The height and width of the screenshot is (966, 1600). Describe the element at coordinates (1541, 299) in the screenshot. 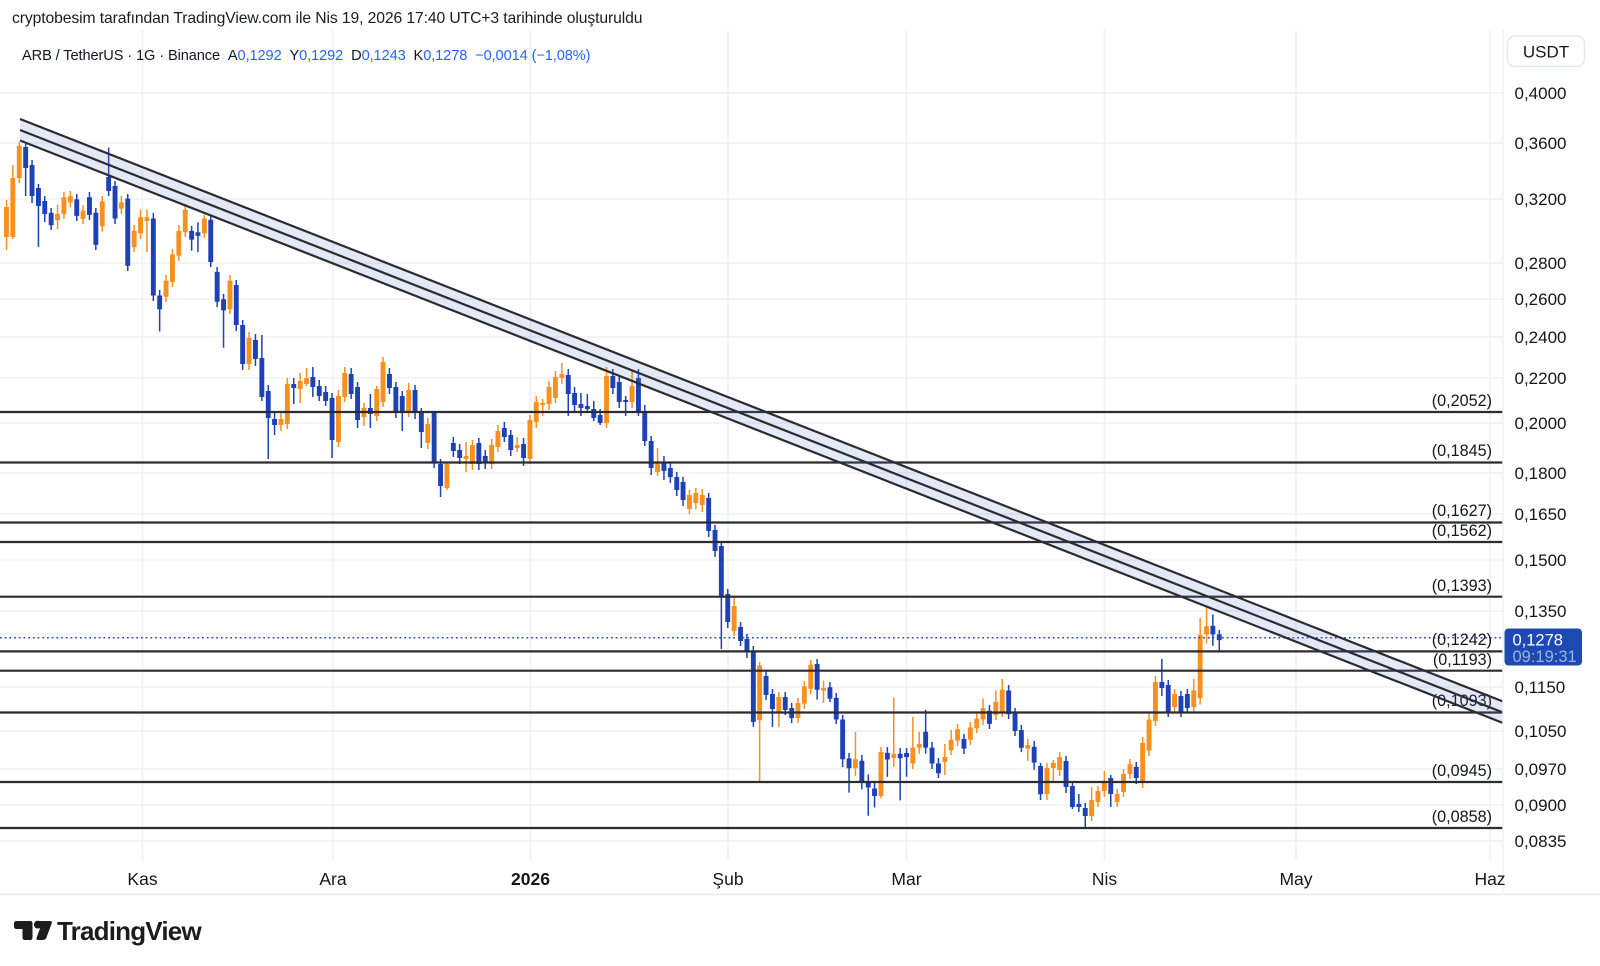

I see `svg-text: 0,2600` at that location.